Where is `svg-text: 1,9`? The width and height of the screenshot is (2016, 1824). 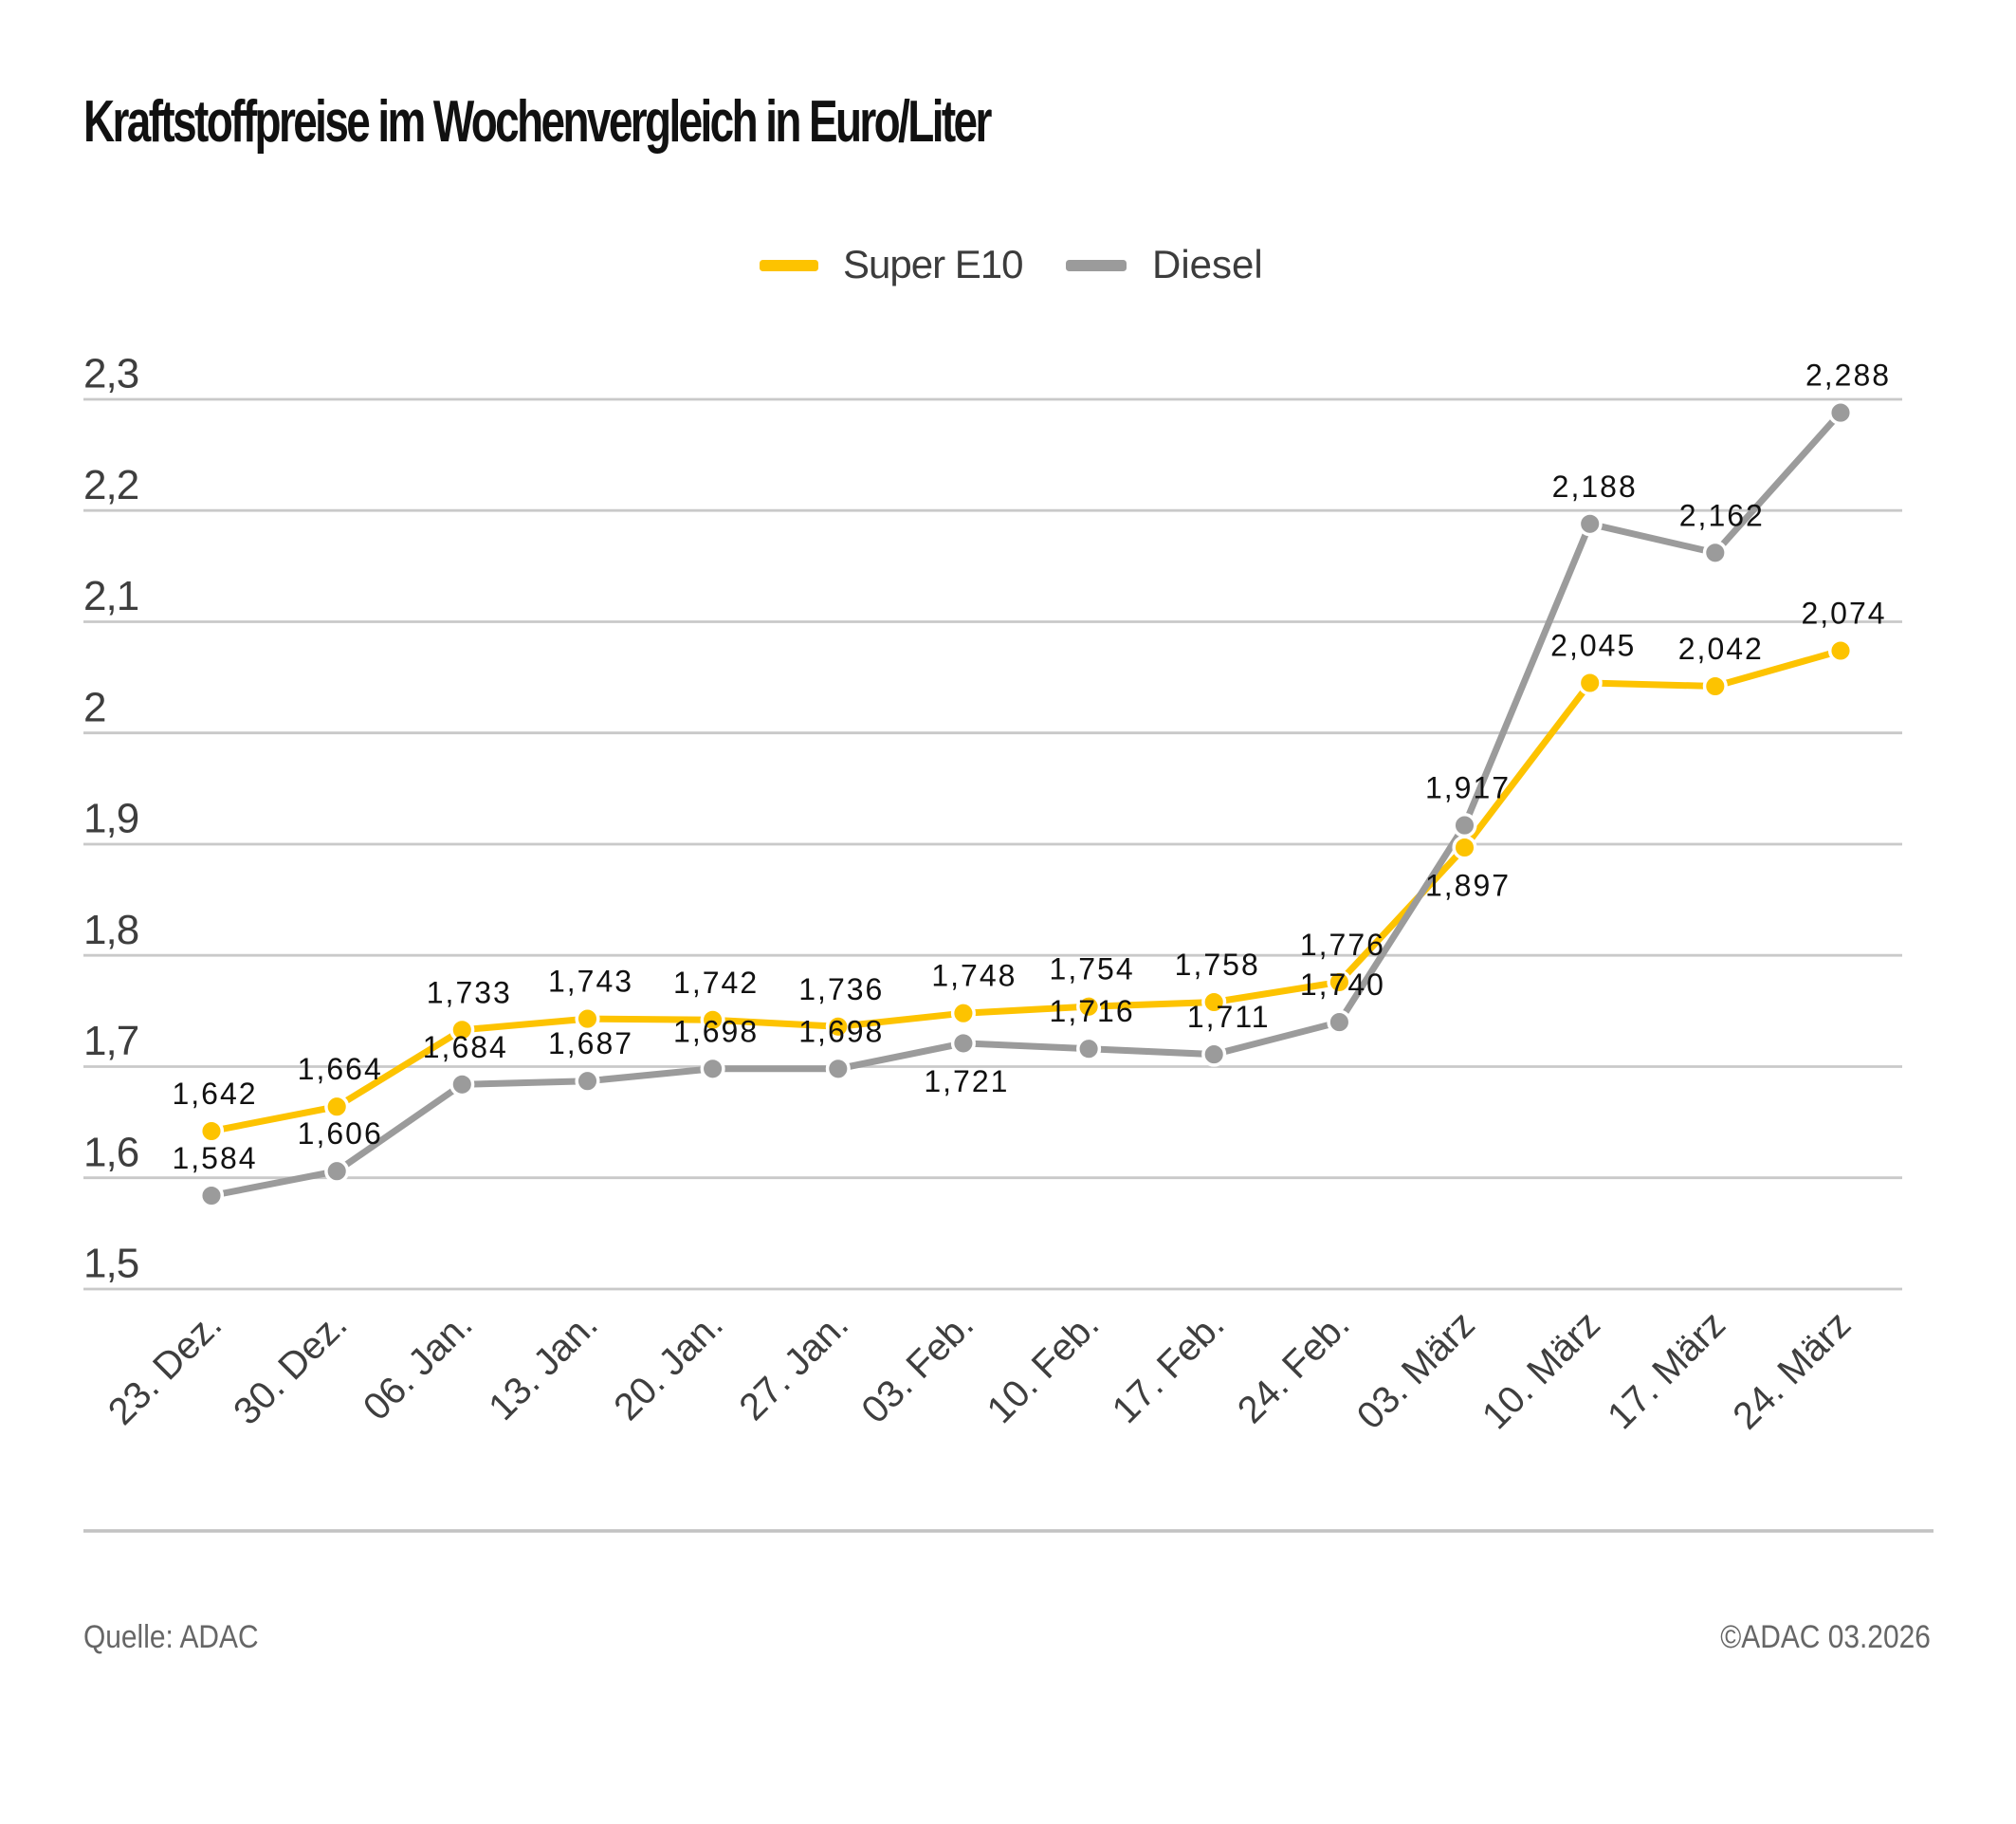
svg-text: 1,9 is located at coordinates (110, 819).